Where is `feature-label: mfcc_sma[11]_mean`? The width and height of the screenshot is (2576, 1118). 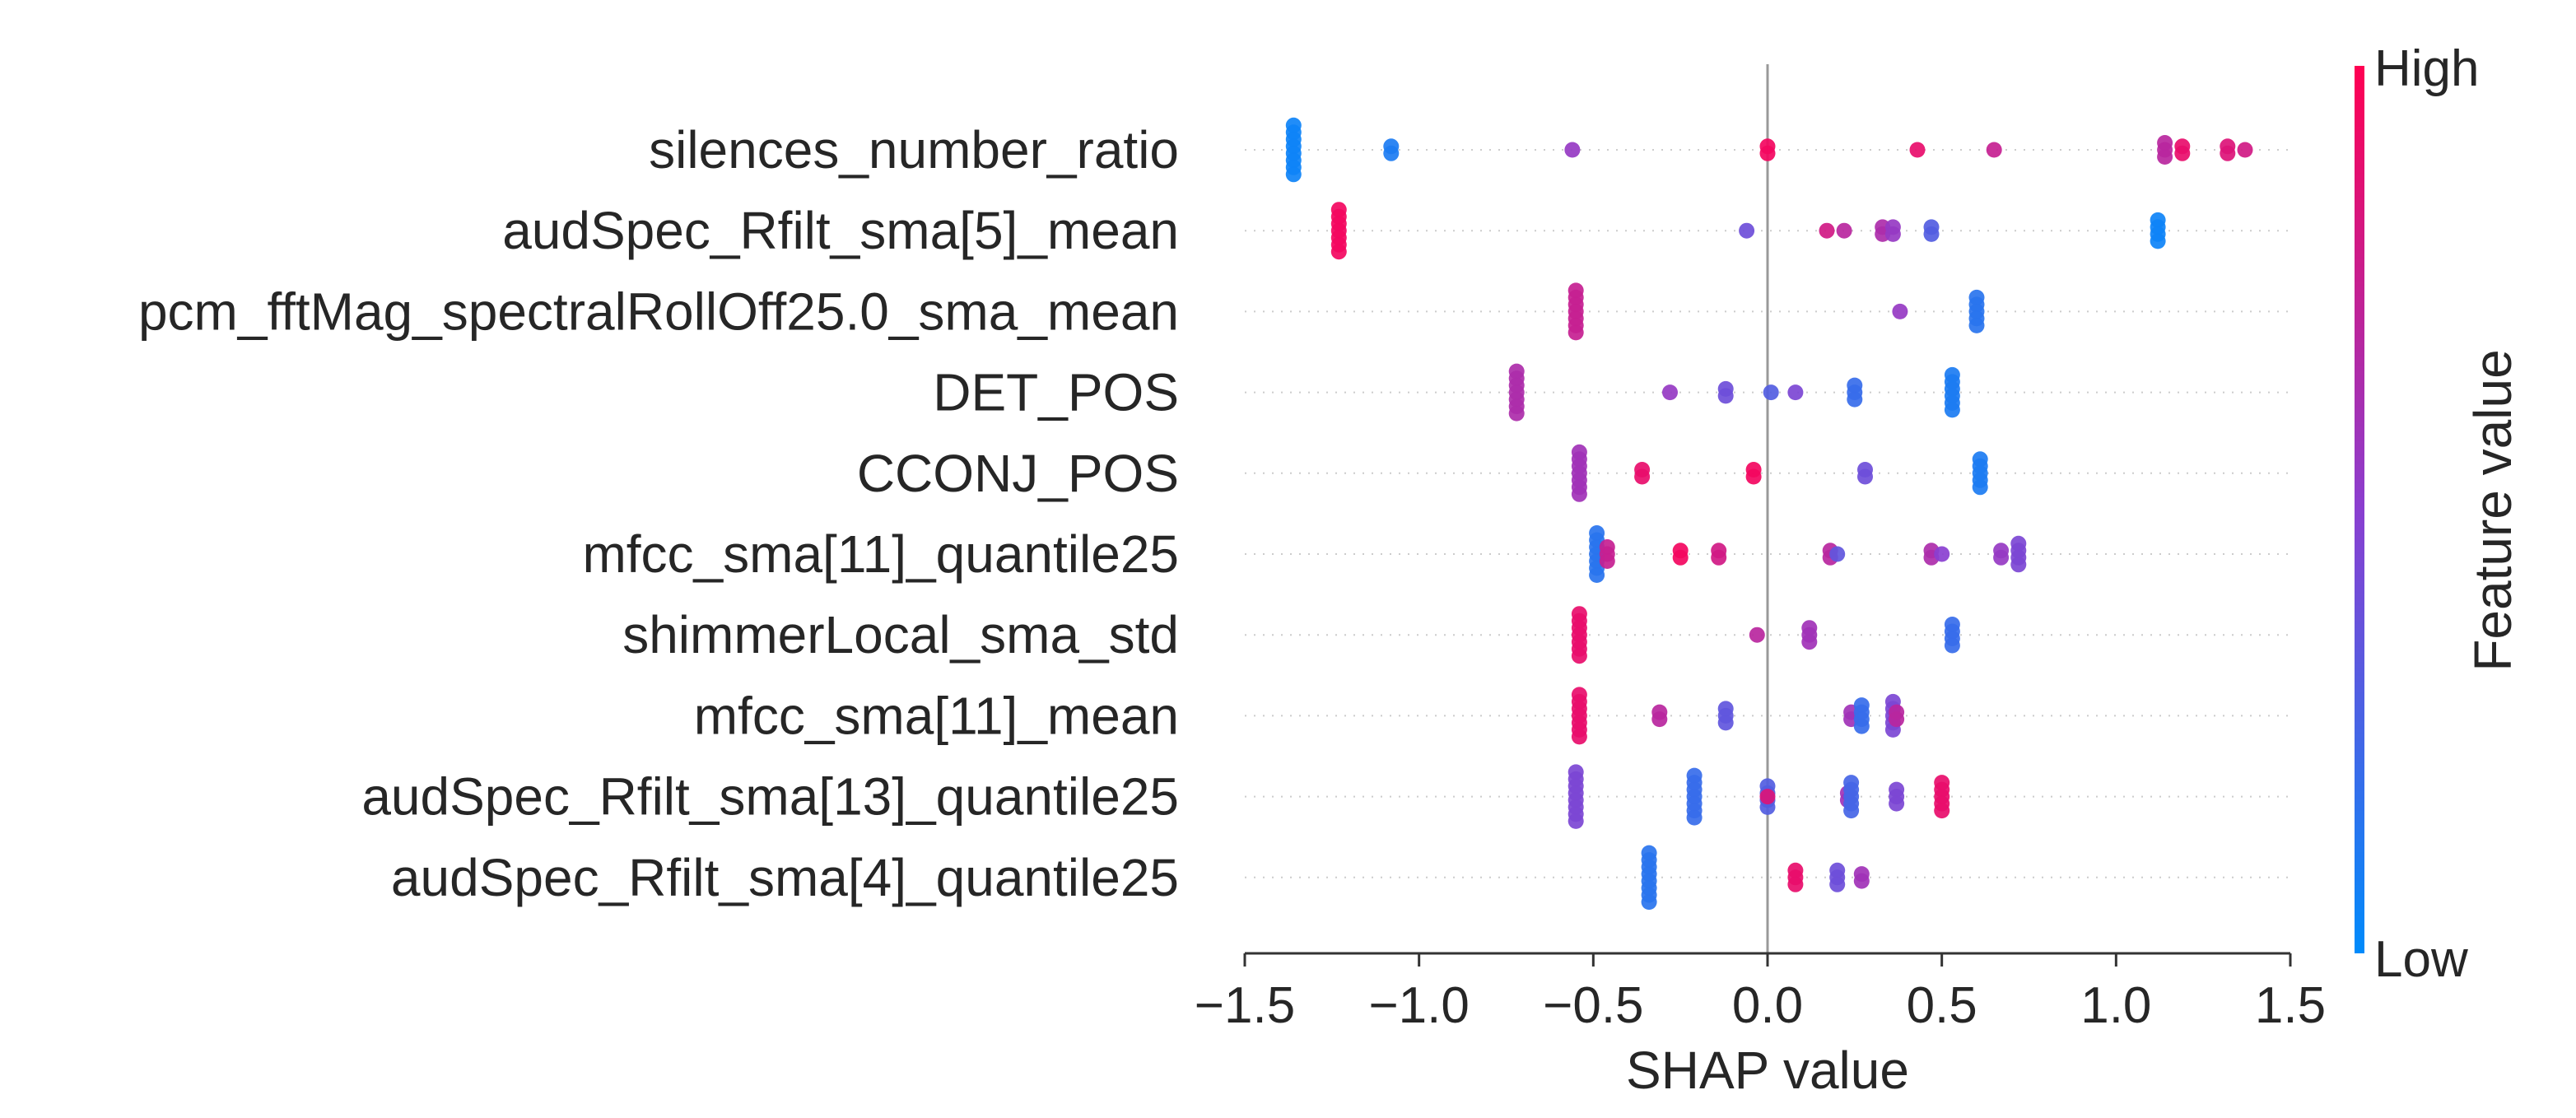 feature-label: mfcc_sma[11]_mean is located at coordinates (937, 715).